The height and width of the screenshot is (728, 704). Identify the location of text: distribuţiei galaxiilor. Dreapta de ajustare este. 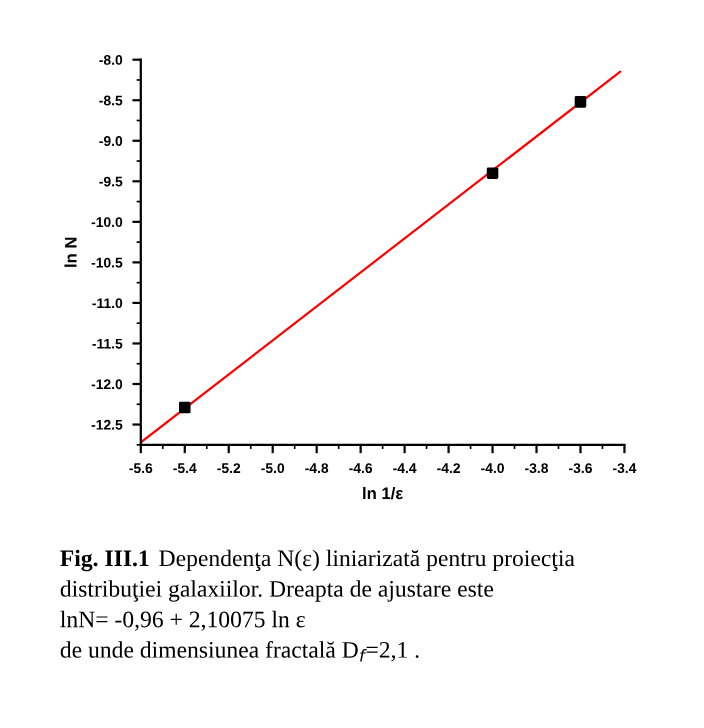
(277, 591).